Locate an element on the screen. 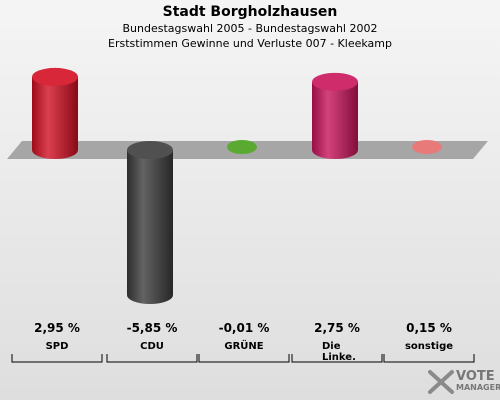  bar-grüne is located at coordinates (242, 147).